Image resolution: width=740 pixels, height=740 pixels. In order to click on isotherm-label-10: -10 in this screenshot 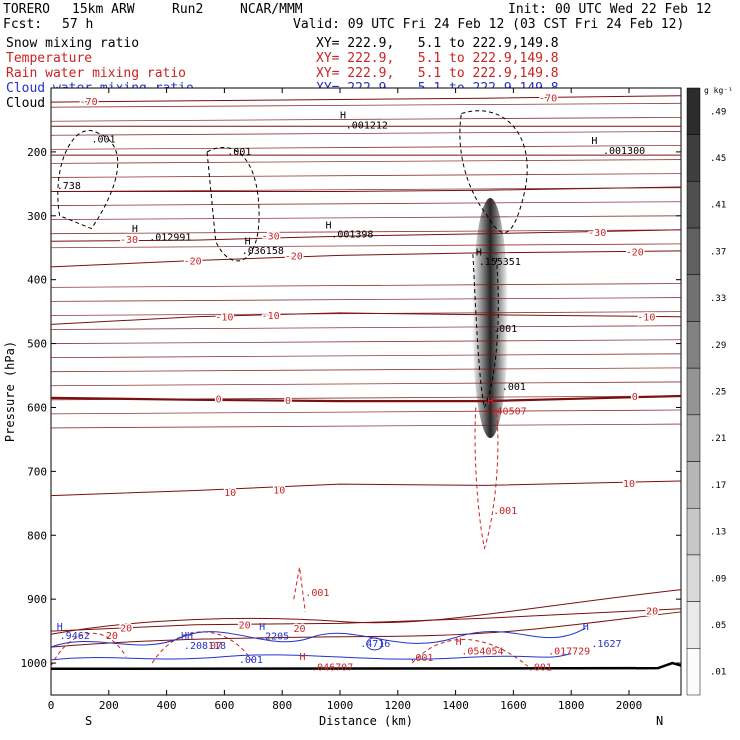, I will do `click(646, 318)`.